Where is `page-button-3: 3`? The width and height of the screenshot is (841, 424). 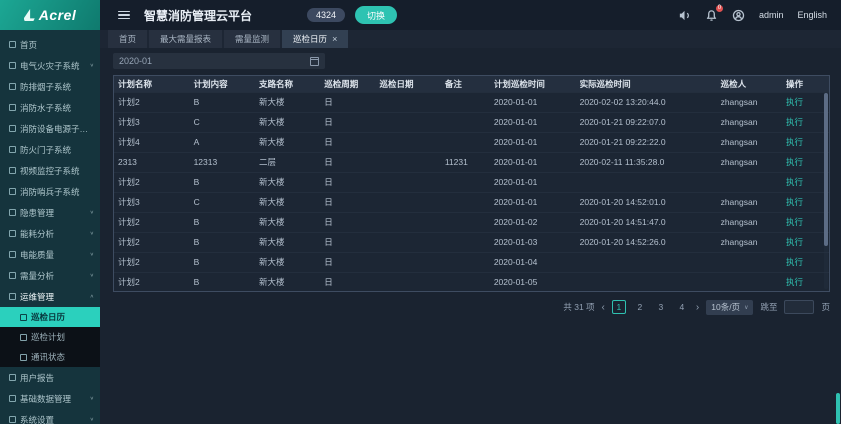 page-button-3: 3 is located at coordinates (661, 307).